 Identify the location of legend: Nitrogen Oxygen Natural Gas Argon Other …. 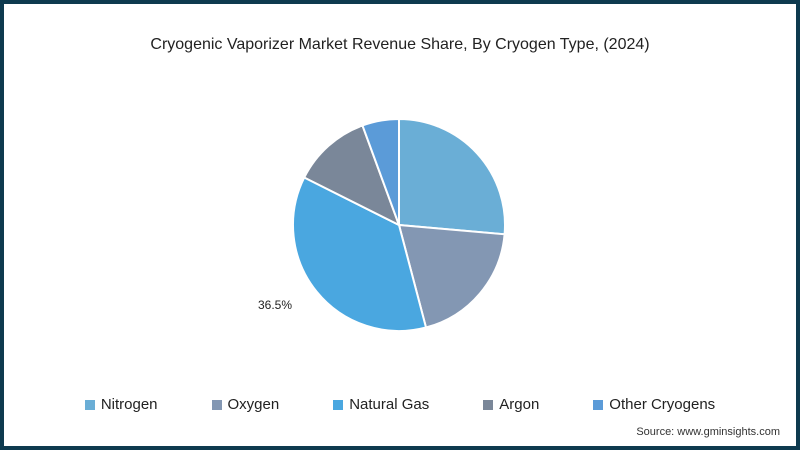
(400, 404).